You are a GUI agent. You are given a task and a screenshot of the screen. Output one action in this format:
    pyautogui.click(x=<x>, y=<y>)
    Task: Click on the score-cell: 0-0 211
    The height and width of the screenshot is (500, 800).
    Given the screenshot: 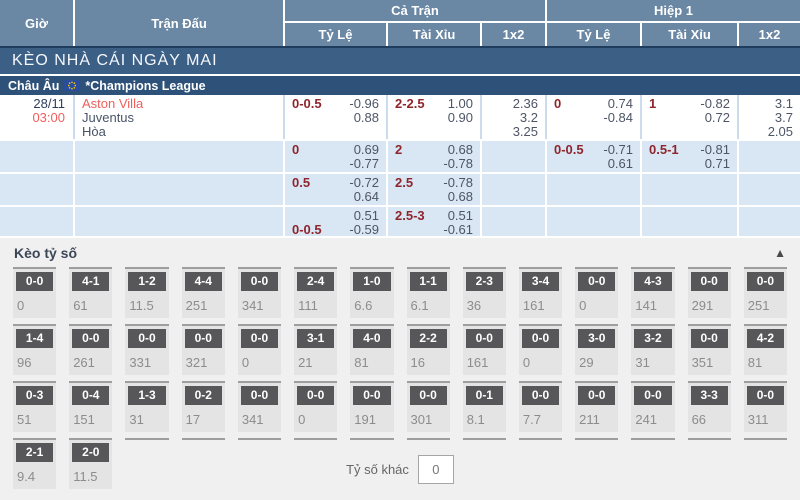 What is the action you would take?
    pyautogui.click(x=597, y=406)
    